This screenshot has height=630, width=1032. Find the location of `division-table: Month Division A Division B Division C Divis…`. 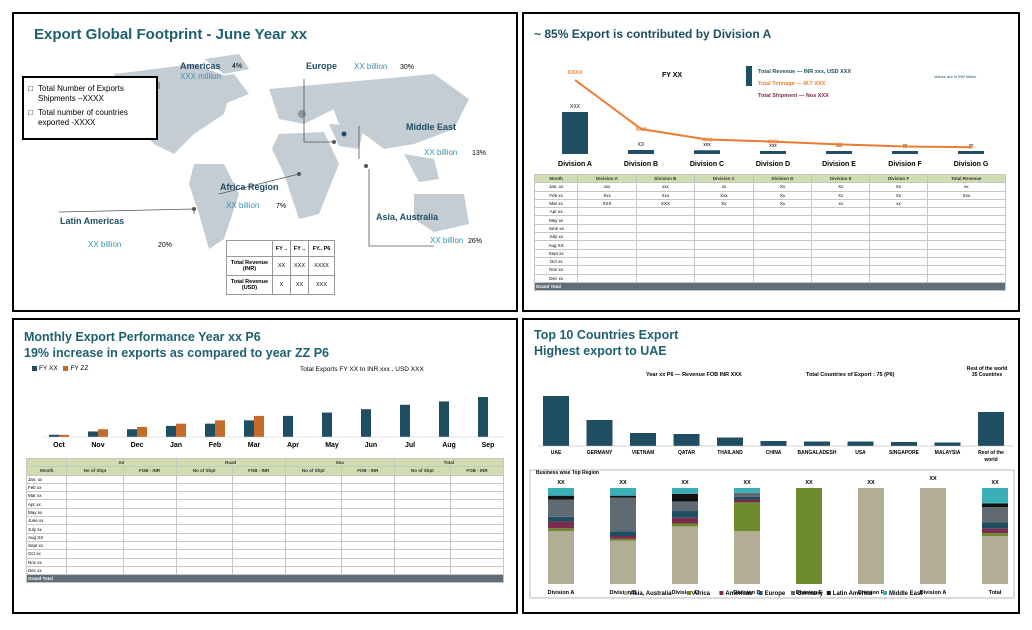

division-table: Month Division A Division B Division C Divis… is located at coordinates (770, 232).